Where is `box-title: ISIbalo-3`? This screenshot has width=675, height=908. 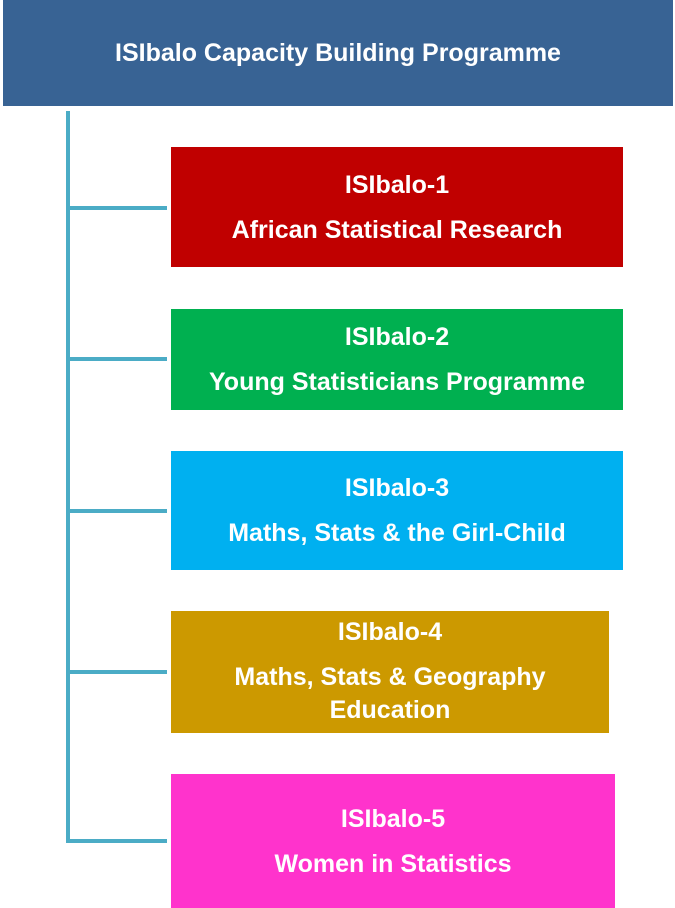
box-title: ISIbalo-3 is located at coordinates (397, 488).